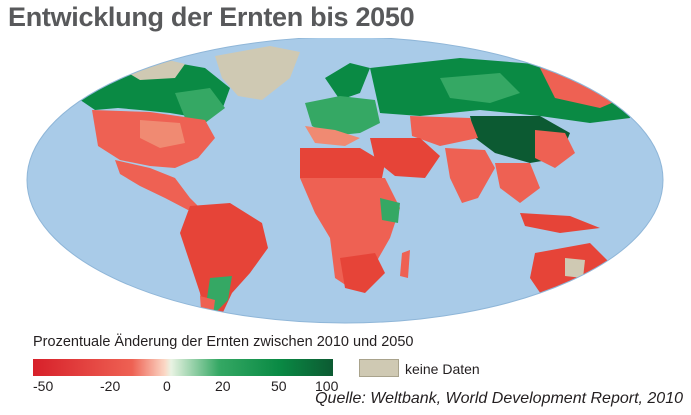 This screenshot has height=415, width=691. What do you see at coordinates (211, 17) in the screenshot?
I see `map-title: Entwicklung der Ernten bis 2050` at bounding box center [211, 17].